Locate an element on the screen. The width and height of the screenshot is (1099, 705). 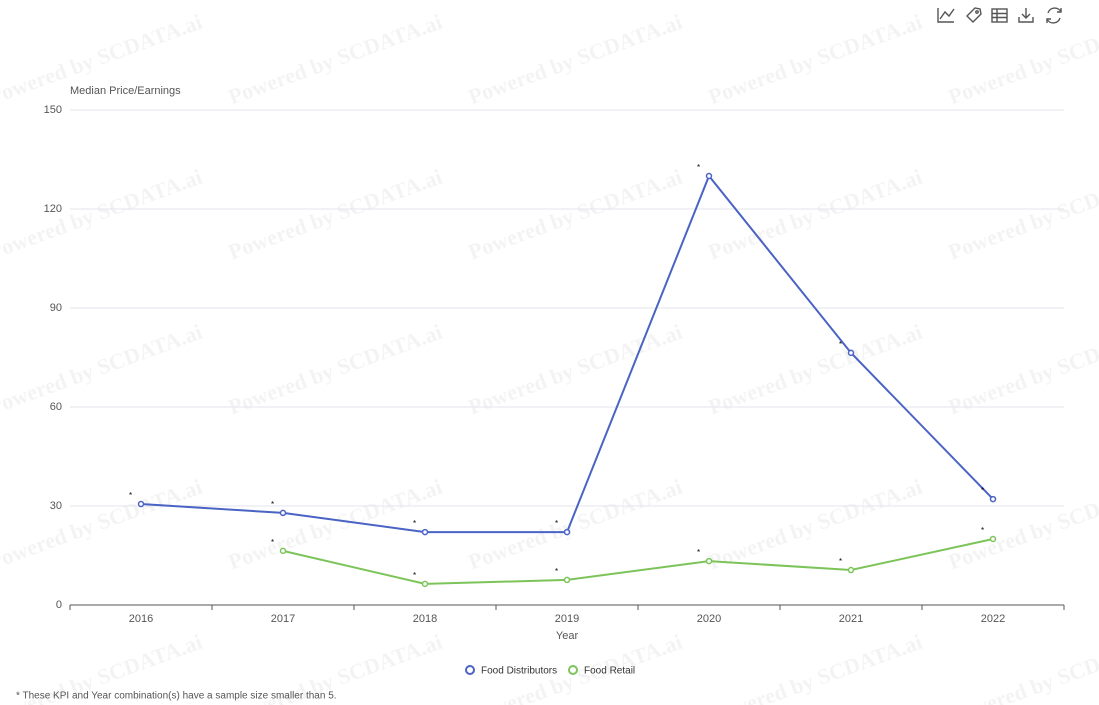
legend-label: Food Retail is located at coordinates (609, 671).